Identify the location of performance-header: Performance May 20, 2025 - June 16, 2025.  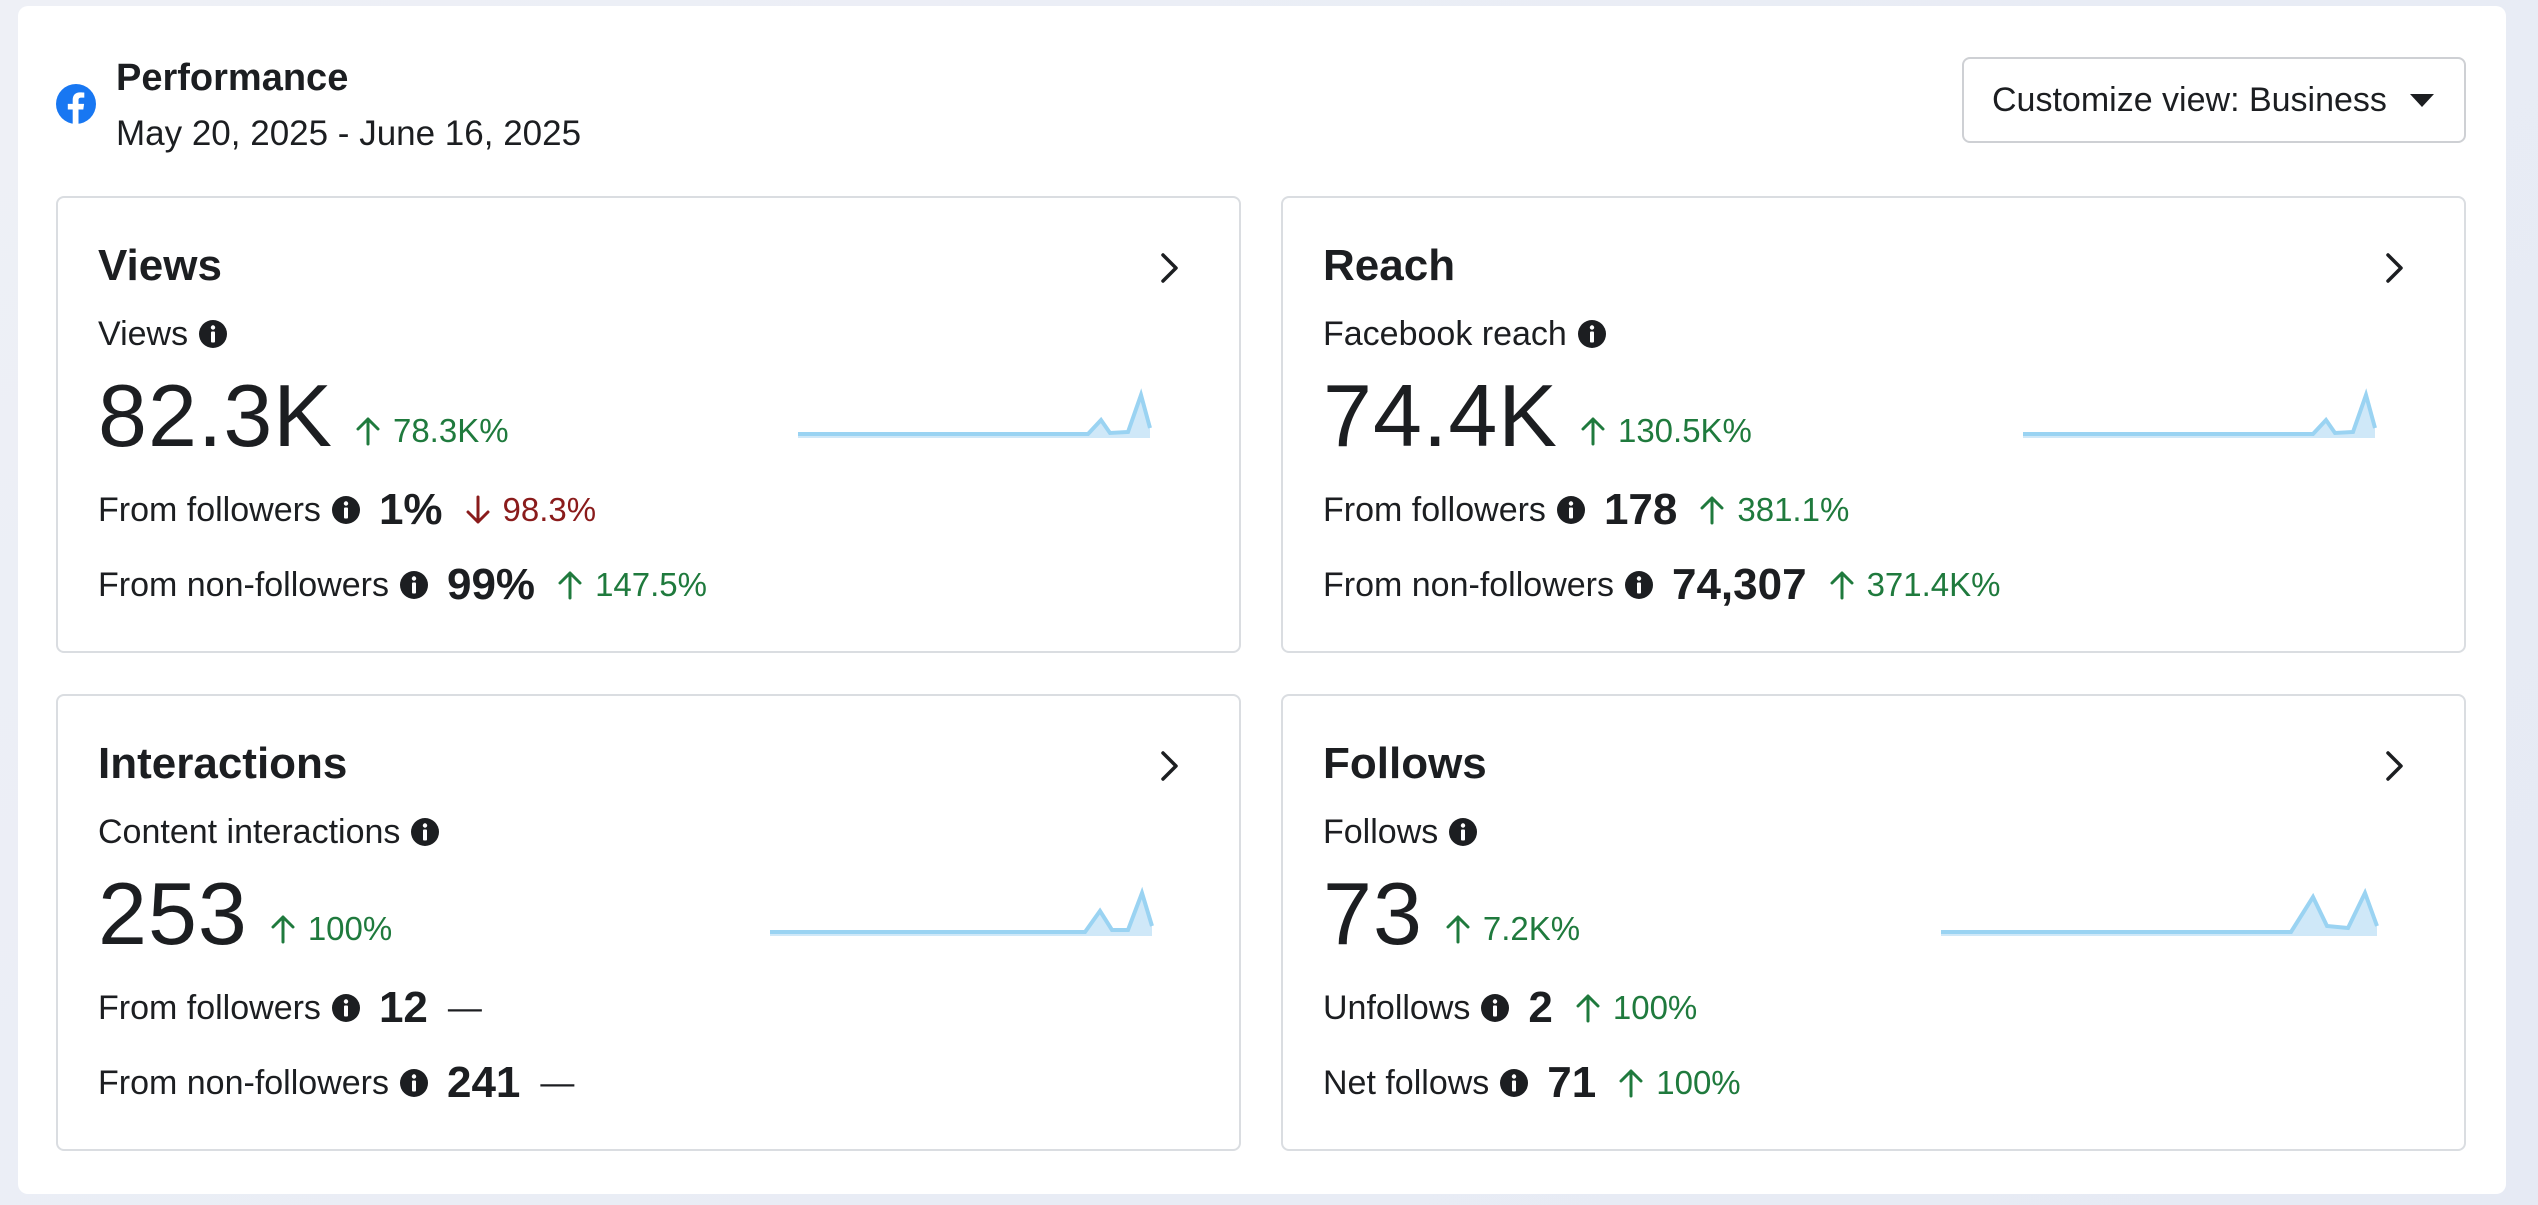
(318, 101).